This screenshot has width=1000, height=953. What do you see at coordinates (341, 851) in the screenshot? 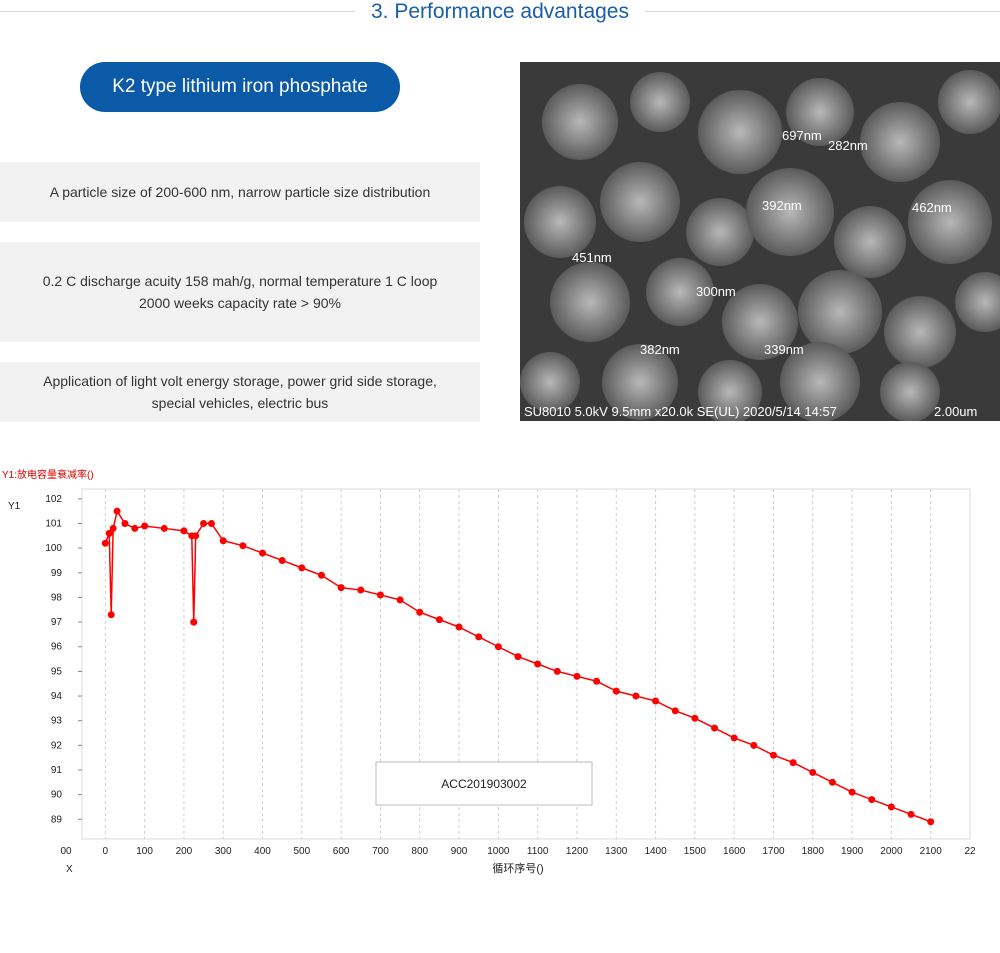
I see `x-tick-label: 600` at bounding box center [341, 851].